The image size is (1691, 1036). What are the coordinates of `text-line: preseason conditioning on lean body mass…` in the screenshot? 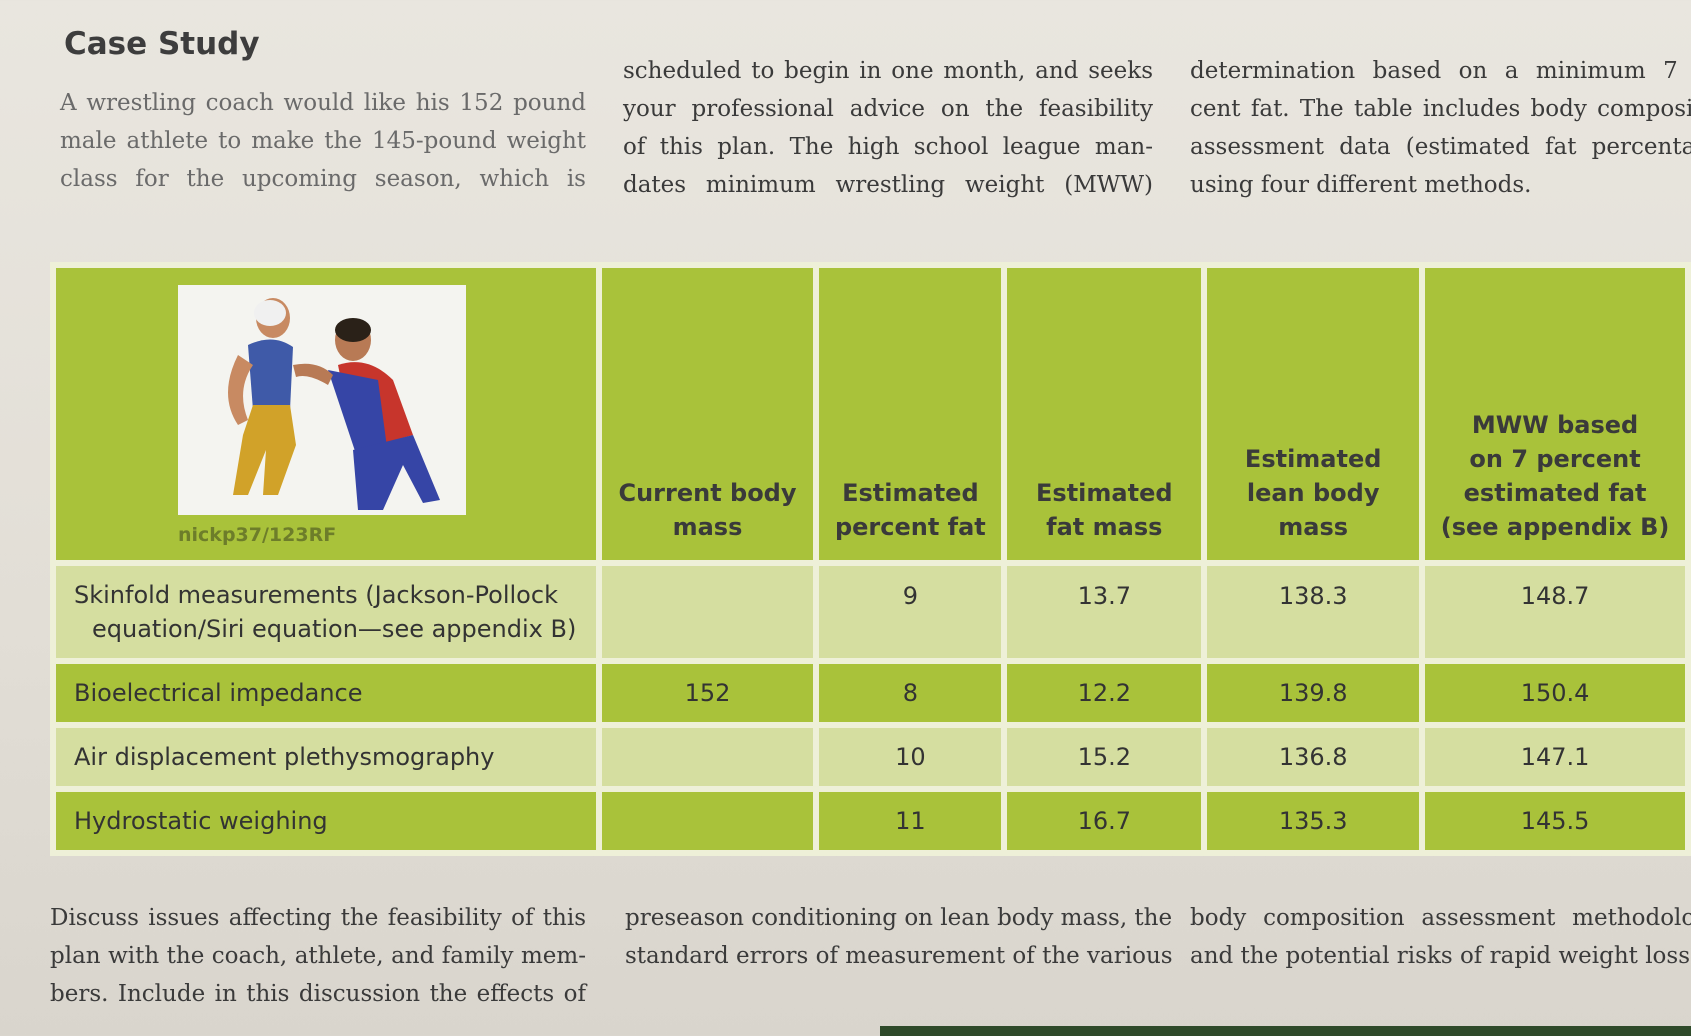 It's located at (899, 918).